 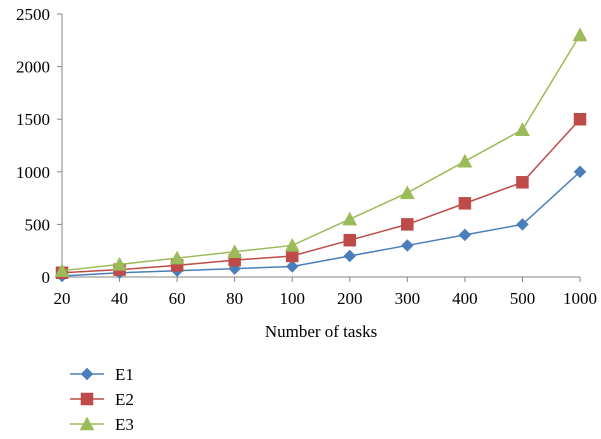 I want to click on legend-item-e2: E2, so click(x=102, y=399).